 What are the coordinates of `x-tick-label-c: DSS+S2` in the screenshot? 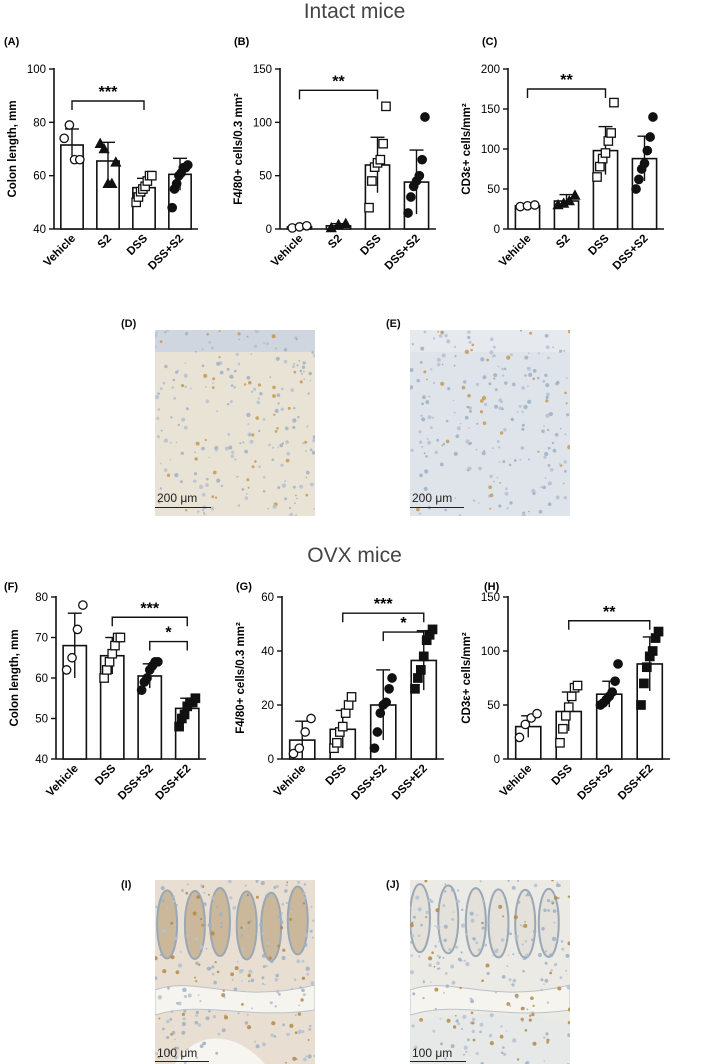 It's located at (631, 253).